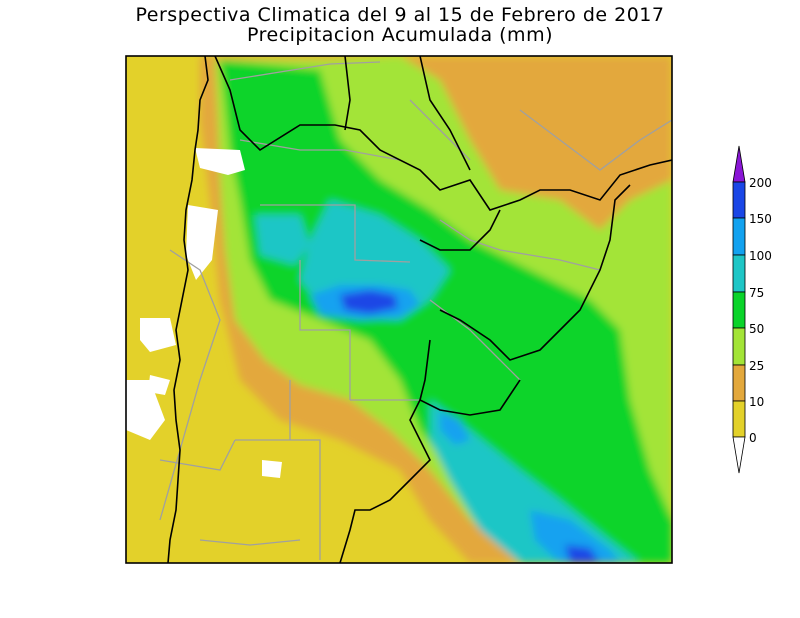  What do you see at coordinates (204, 313) in the screenshot?
I see `no-data-patches` at bounding box center [204, 313].